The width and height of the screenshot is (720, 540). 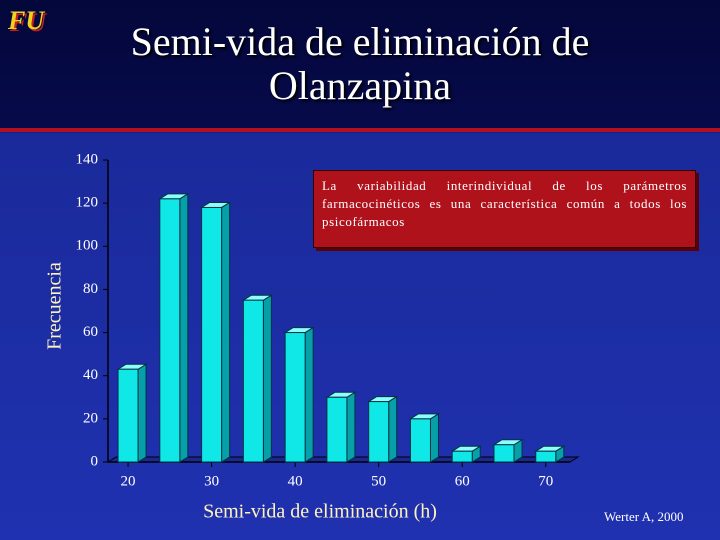 What do you see at coordinates (87, 246) in the screenshot?
I see `y-tick-label: 100` at bounding box center [87, 246].